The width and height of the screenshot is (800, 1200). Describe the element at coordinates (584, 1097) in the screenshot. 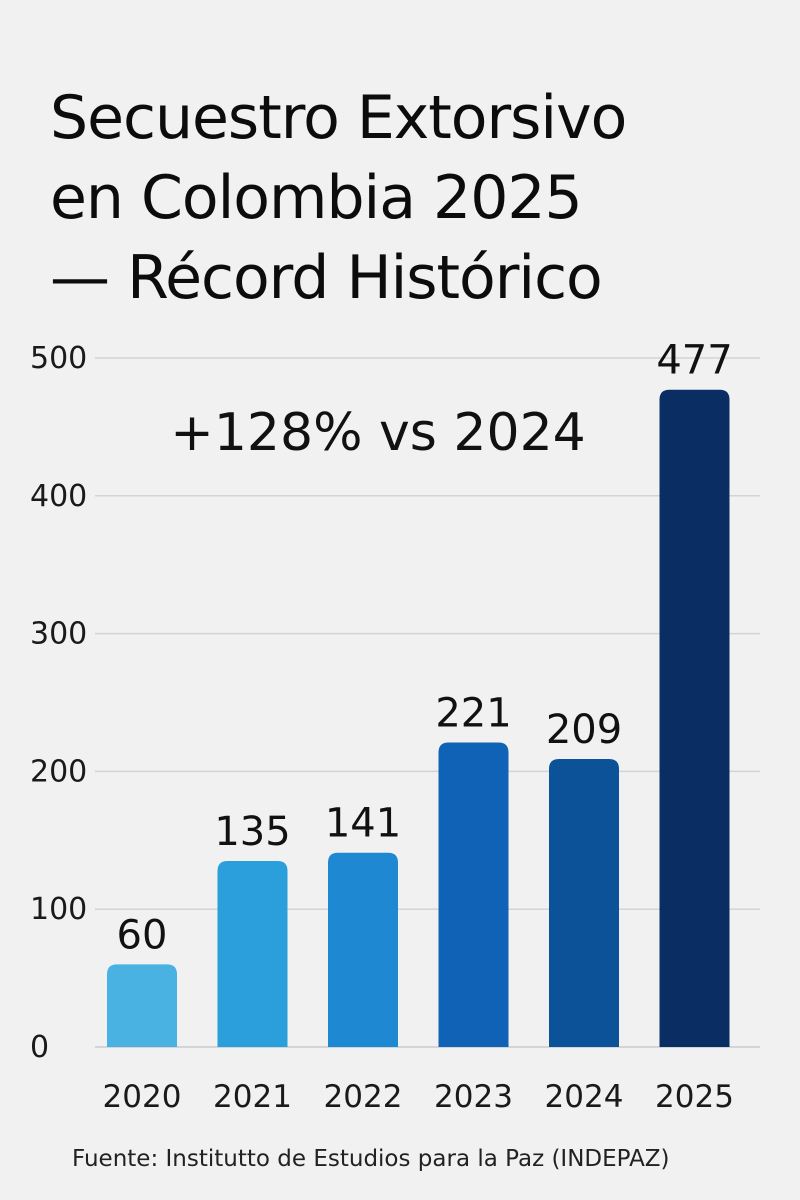

I see `x-tick-label-2024: 2024` at that location.